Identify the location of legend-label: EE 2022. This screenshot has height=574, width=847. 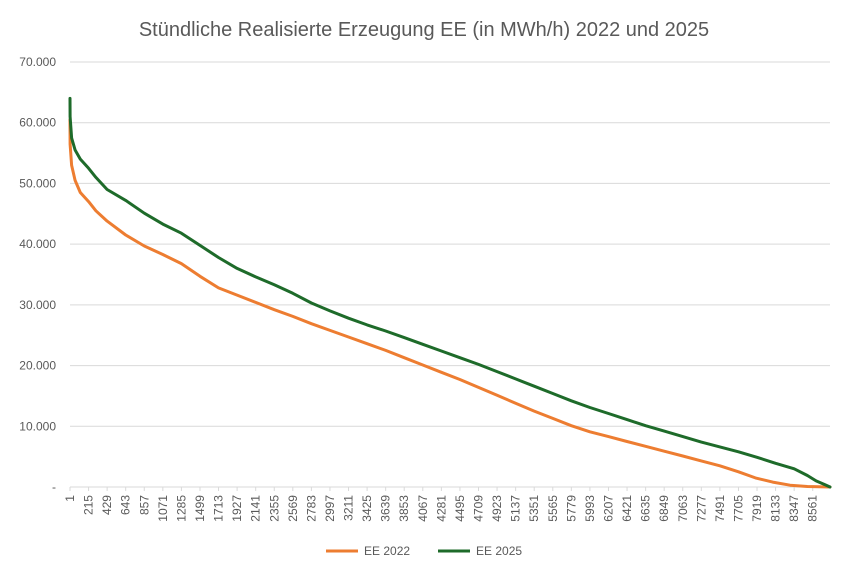
(387, 551).